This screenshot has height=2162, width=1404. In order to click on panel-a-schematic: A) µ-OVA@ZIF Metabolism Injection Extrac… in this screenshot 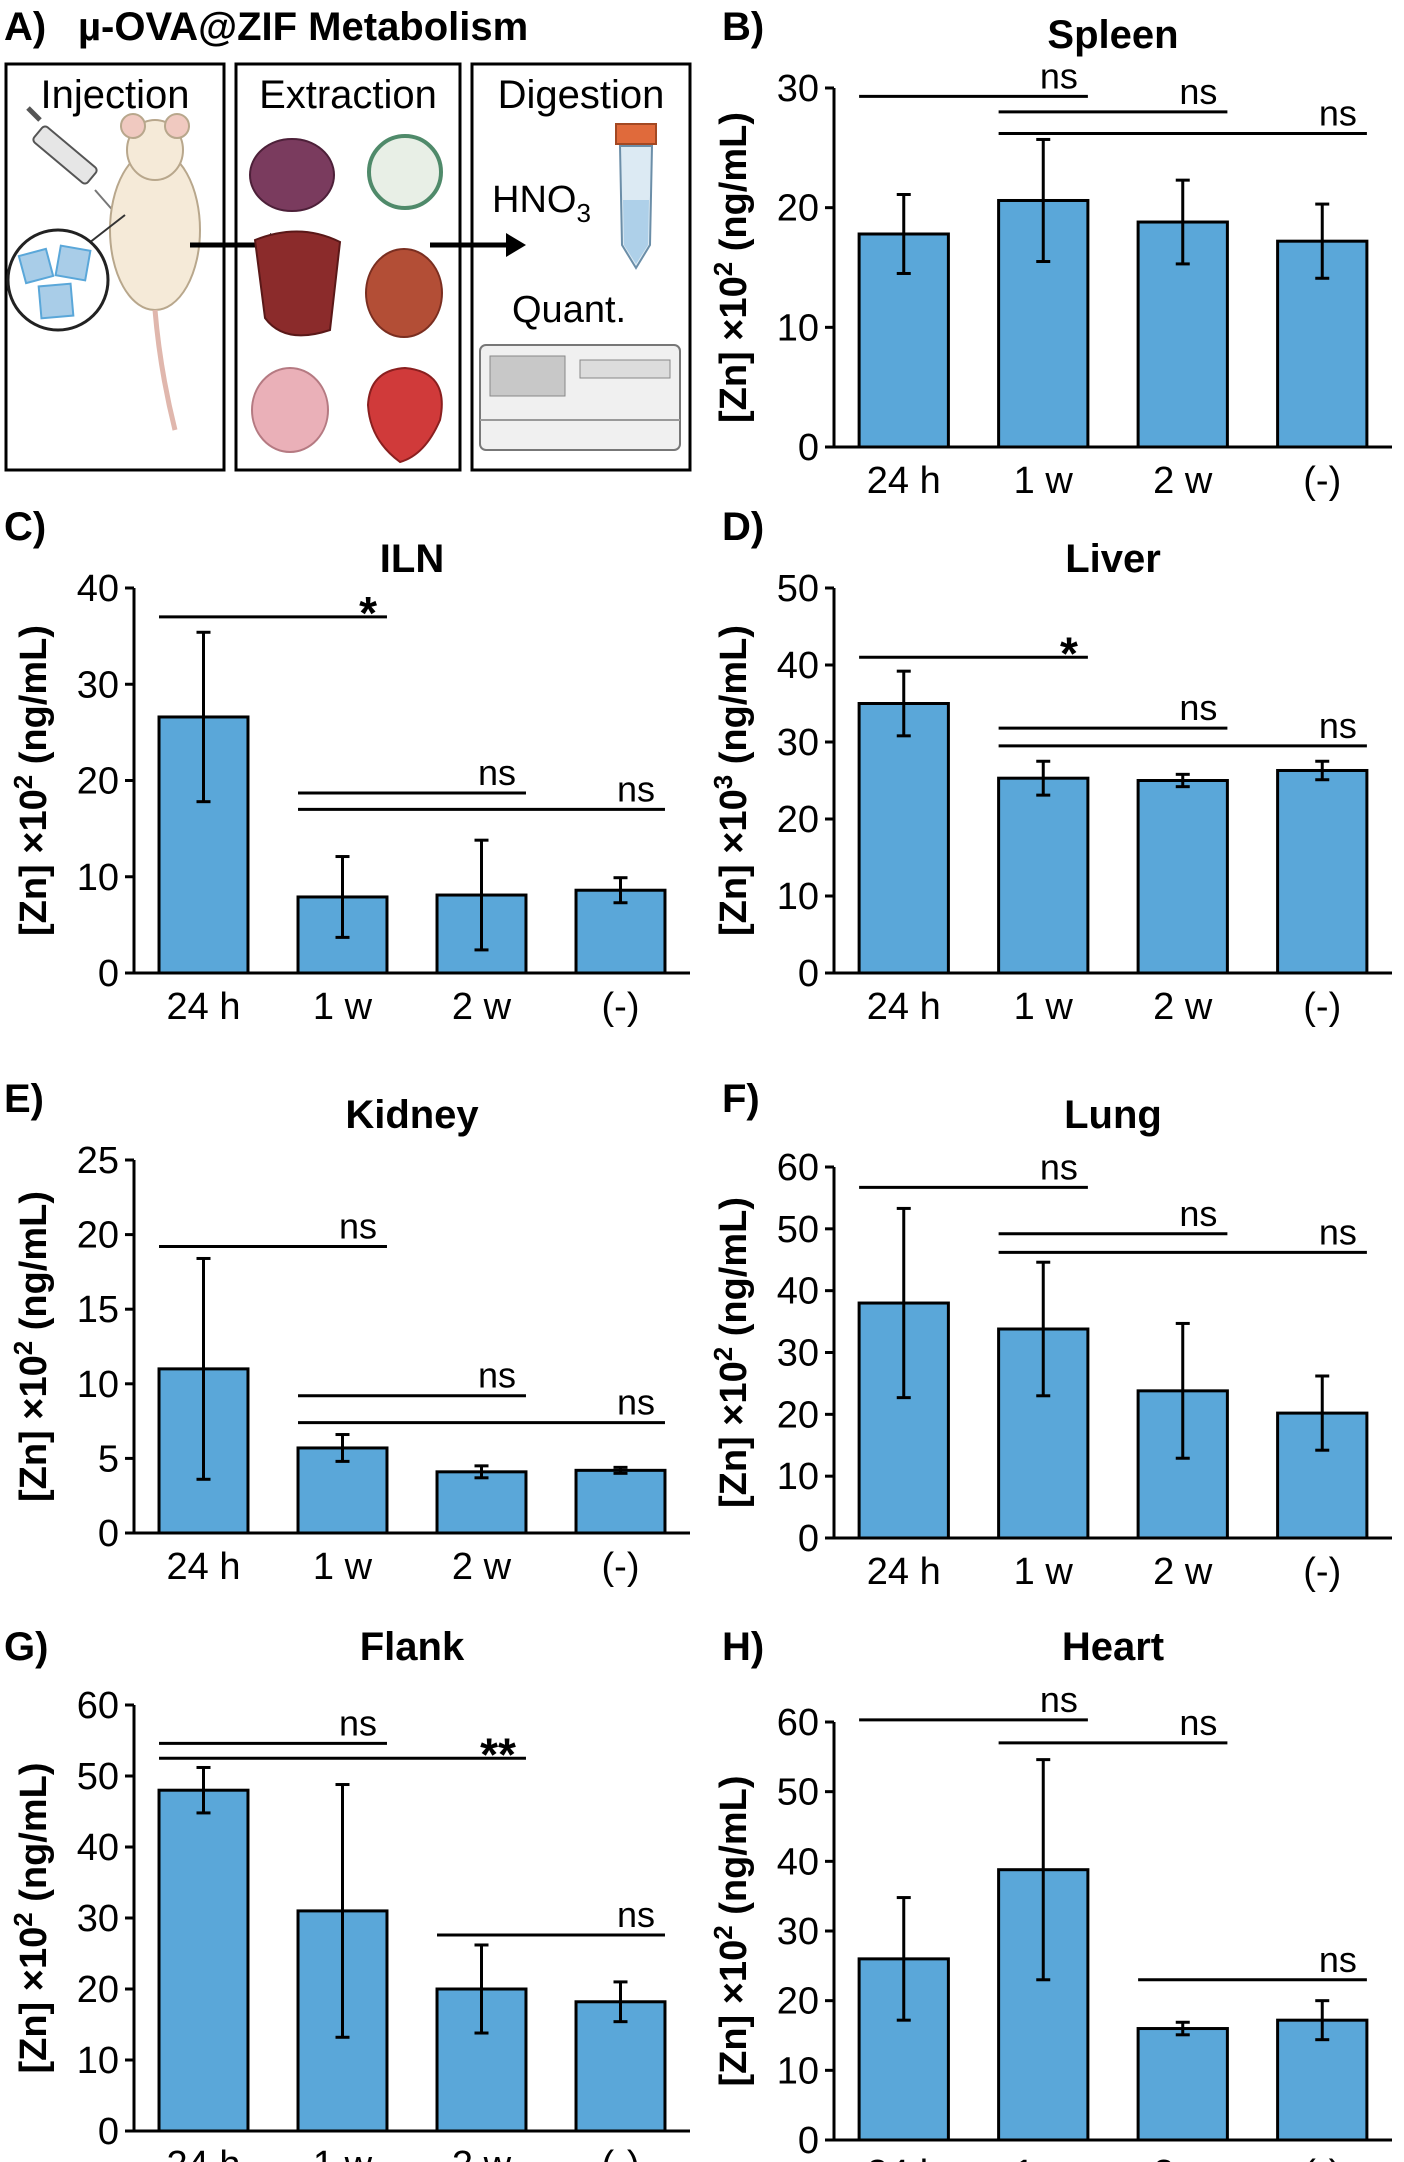, I will do `click(348, 238)`.